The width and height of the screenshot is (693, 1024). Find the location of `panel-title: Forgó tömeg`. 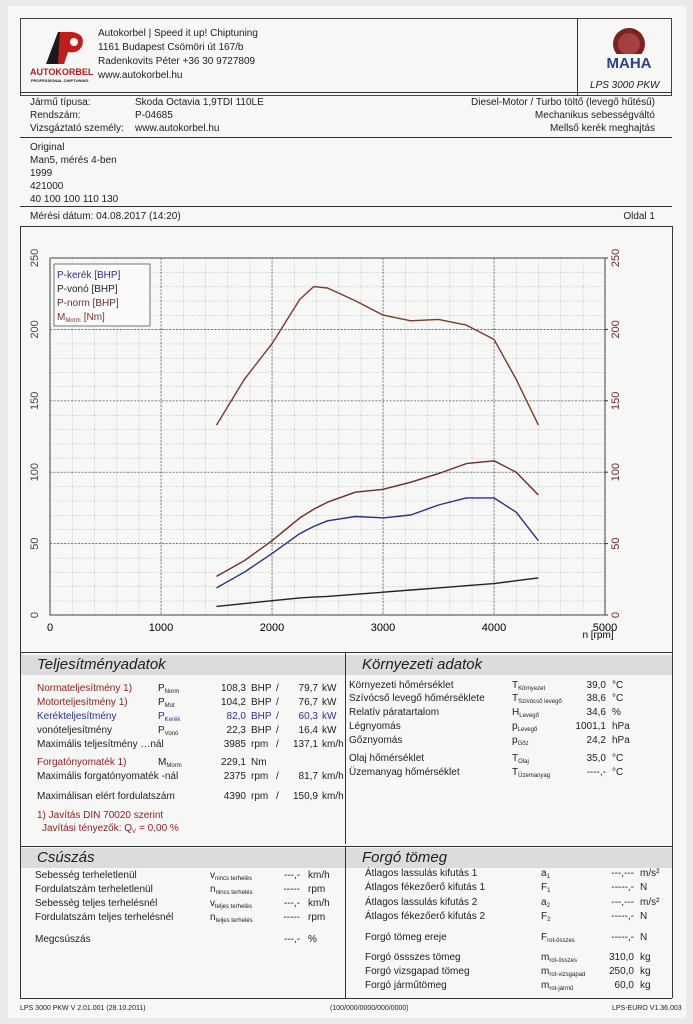

panel-title: Forgó tömeg is located at coordinates (509, 858).